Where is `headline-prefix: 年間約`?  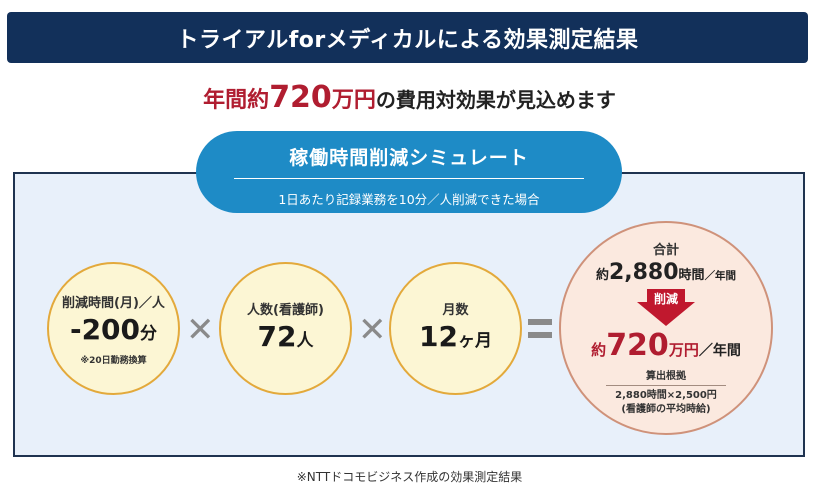 headline-prefix: 年間約 is located at coordinates (236, 100).